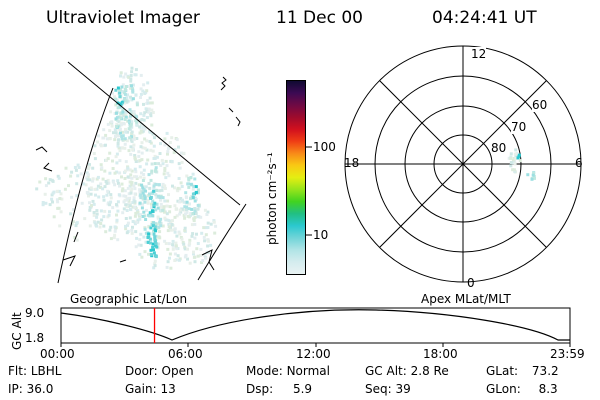 The width and height of the screenshot is (600, 400). Describe the element at coordinates (85, 185) in the screenshot. I see `latitude-arc` at that location.